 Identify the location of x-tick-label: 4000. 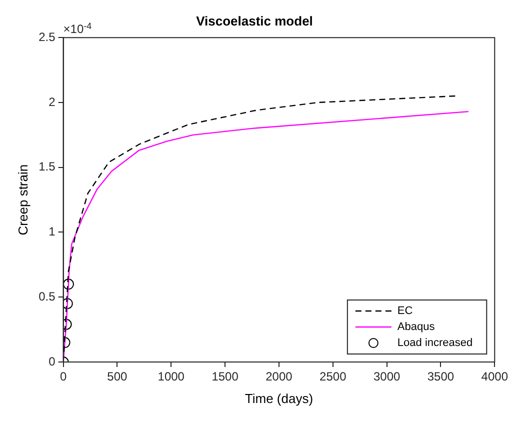
(494, 377).